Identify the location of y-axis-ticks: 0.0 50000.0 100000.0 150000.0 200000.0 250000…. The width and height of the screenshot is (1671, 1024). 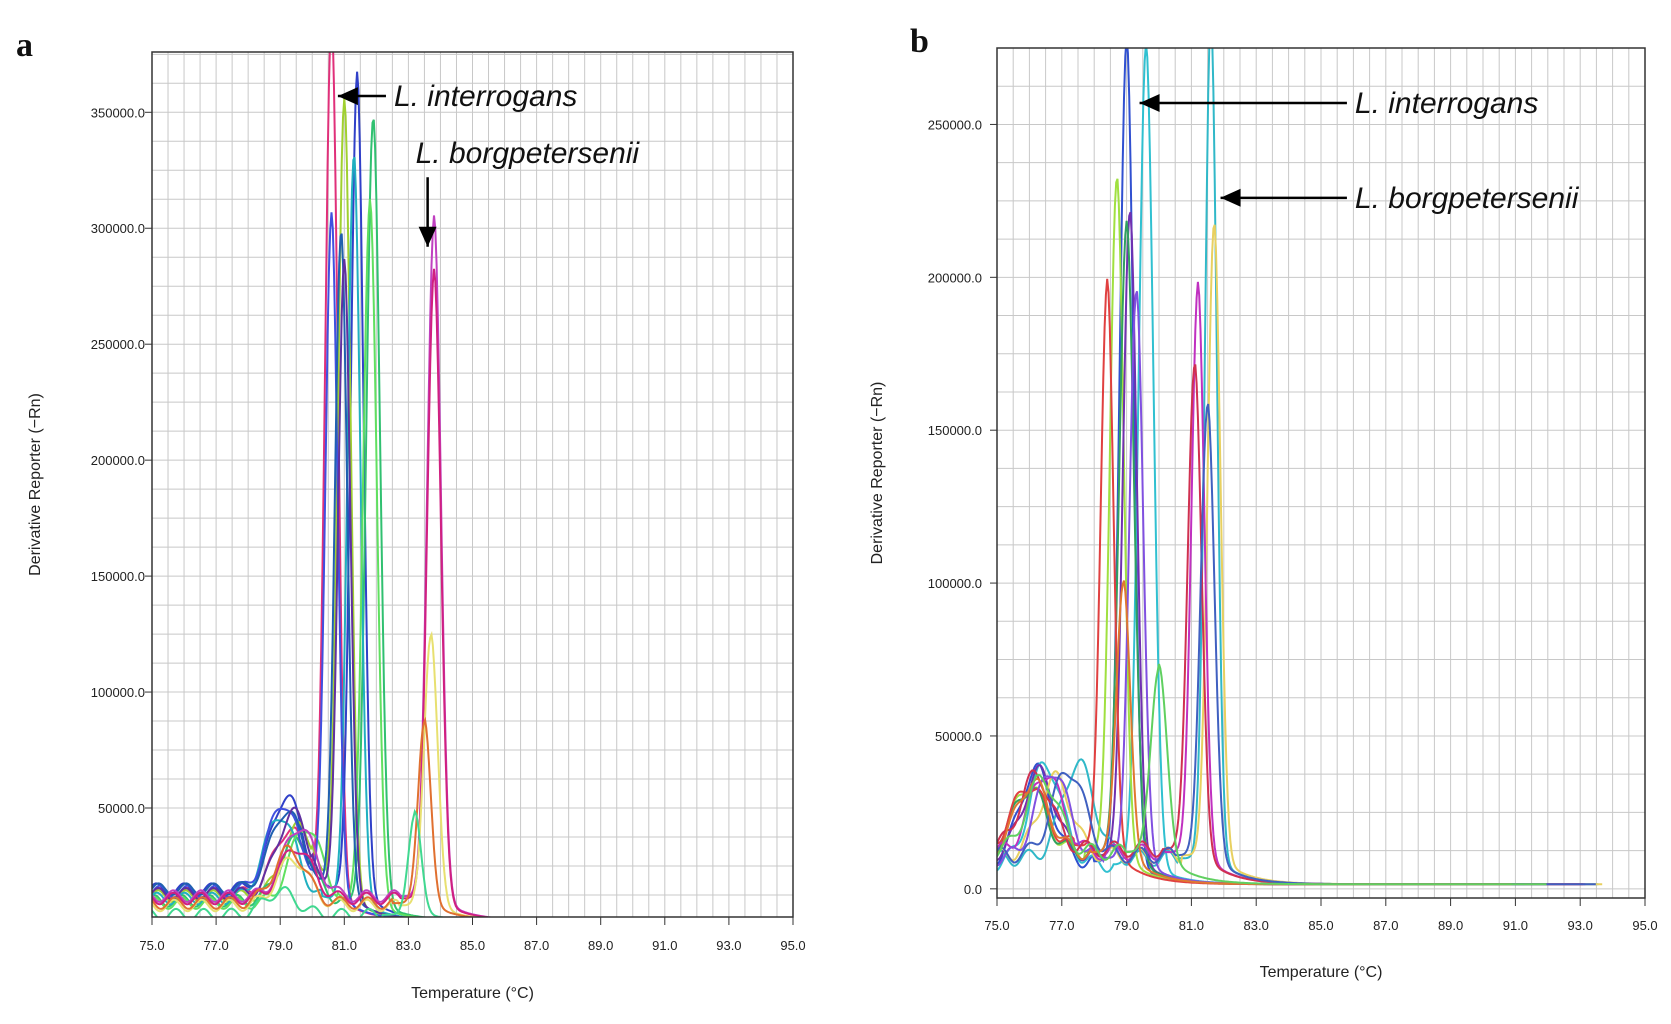
(962, 507).